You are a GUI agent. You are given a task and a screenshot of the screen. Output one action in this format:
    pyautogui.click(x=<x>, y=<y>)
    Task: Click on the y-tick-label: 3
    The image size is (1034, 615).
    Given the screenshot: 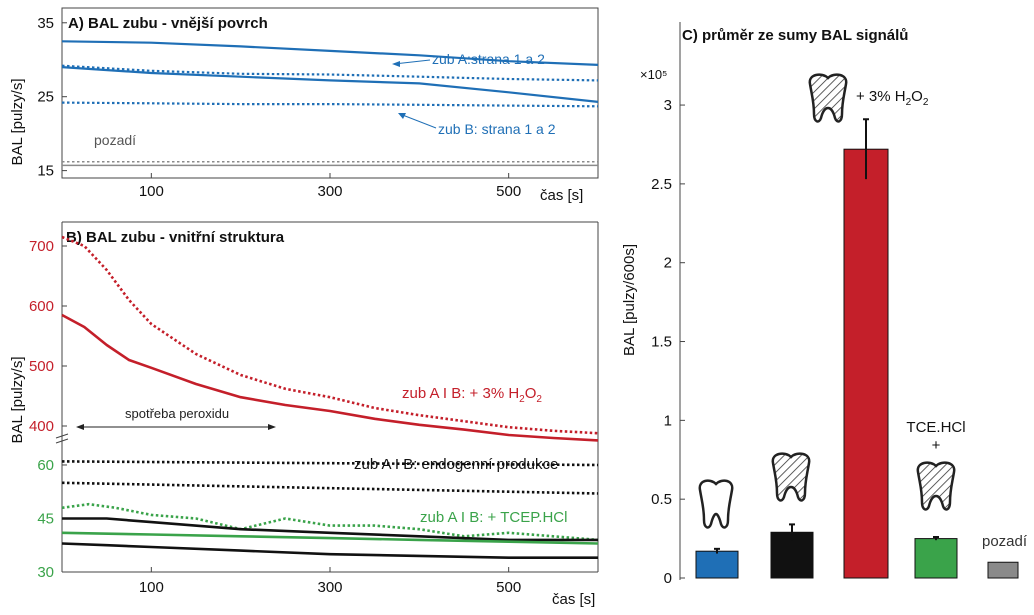 What is the action you would take?
    pyautogui.click(x=668, y=105)
    